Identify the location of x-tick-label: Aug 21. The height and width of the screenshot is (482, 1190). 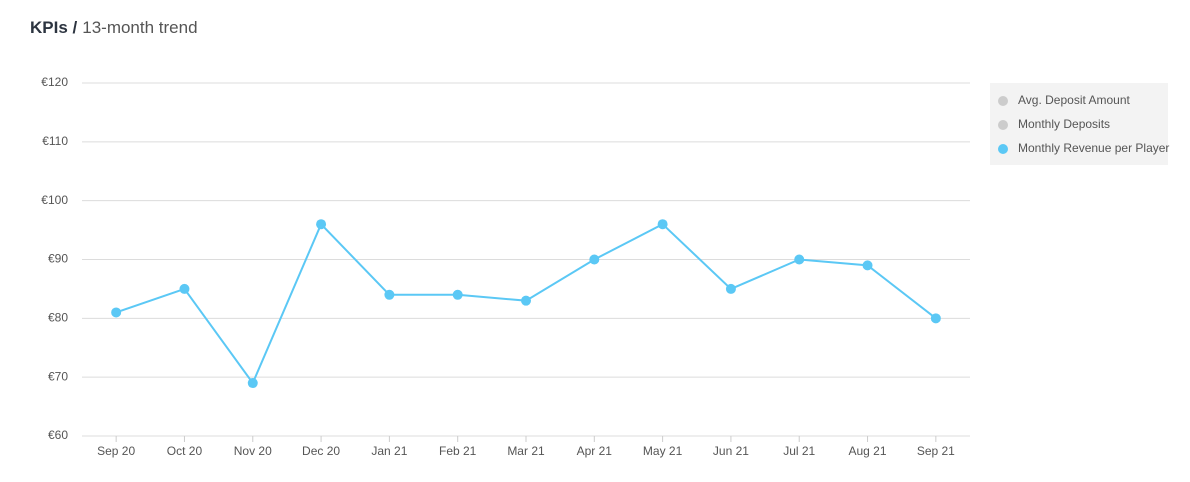
(868, 451).